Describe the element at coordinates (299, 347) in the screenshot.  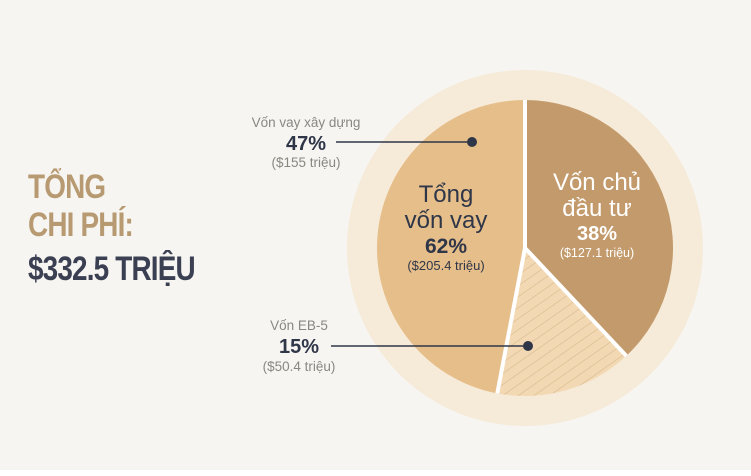
I see `eb5-label-percent: 15%` at that location.